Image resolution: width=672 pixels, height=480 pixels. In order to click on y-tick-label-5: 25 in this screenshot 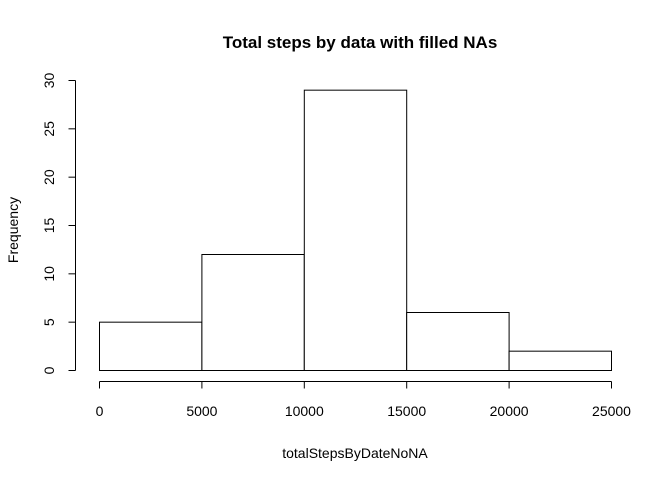, I will do `click(49, 129)`.